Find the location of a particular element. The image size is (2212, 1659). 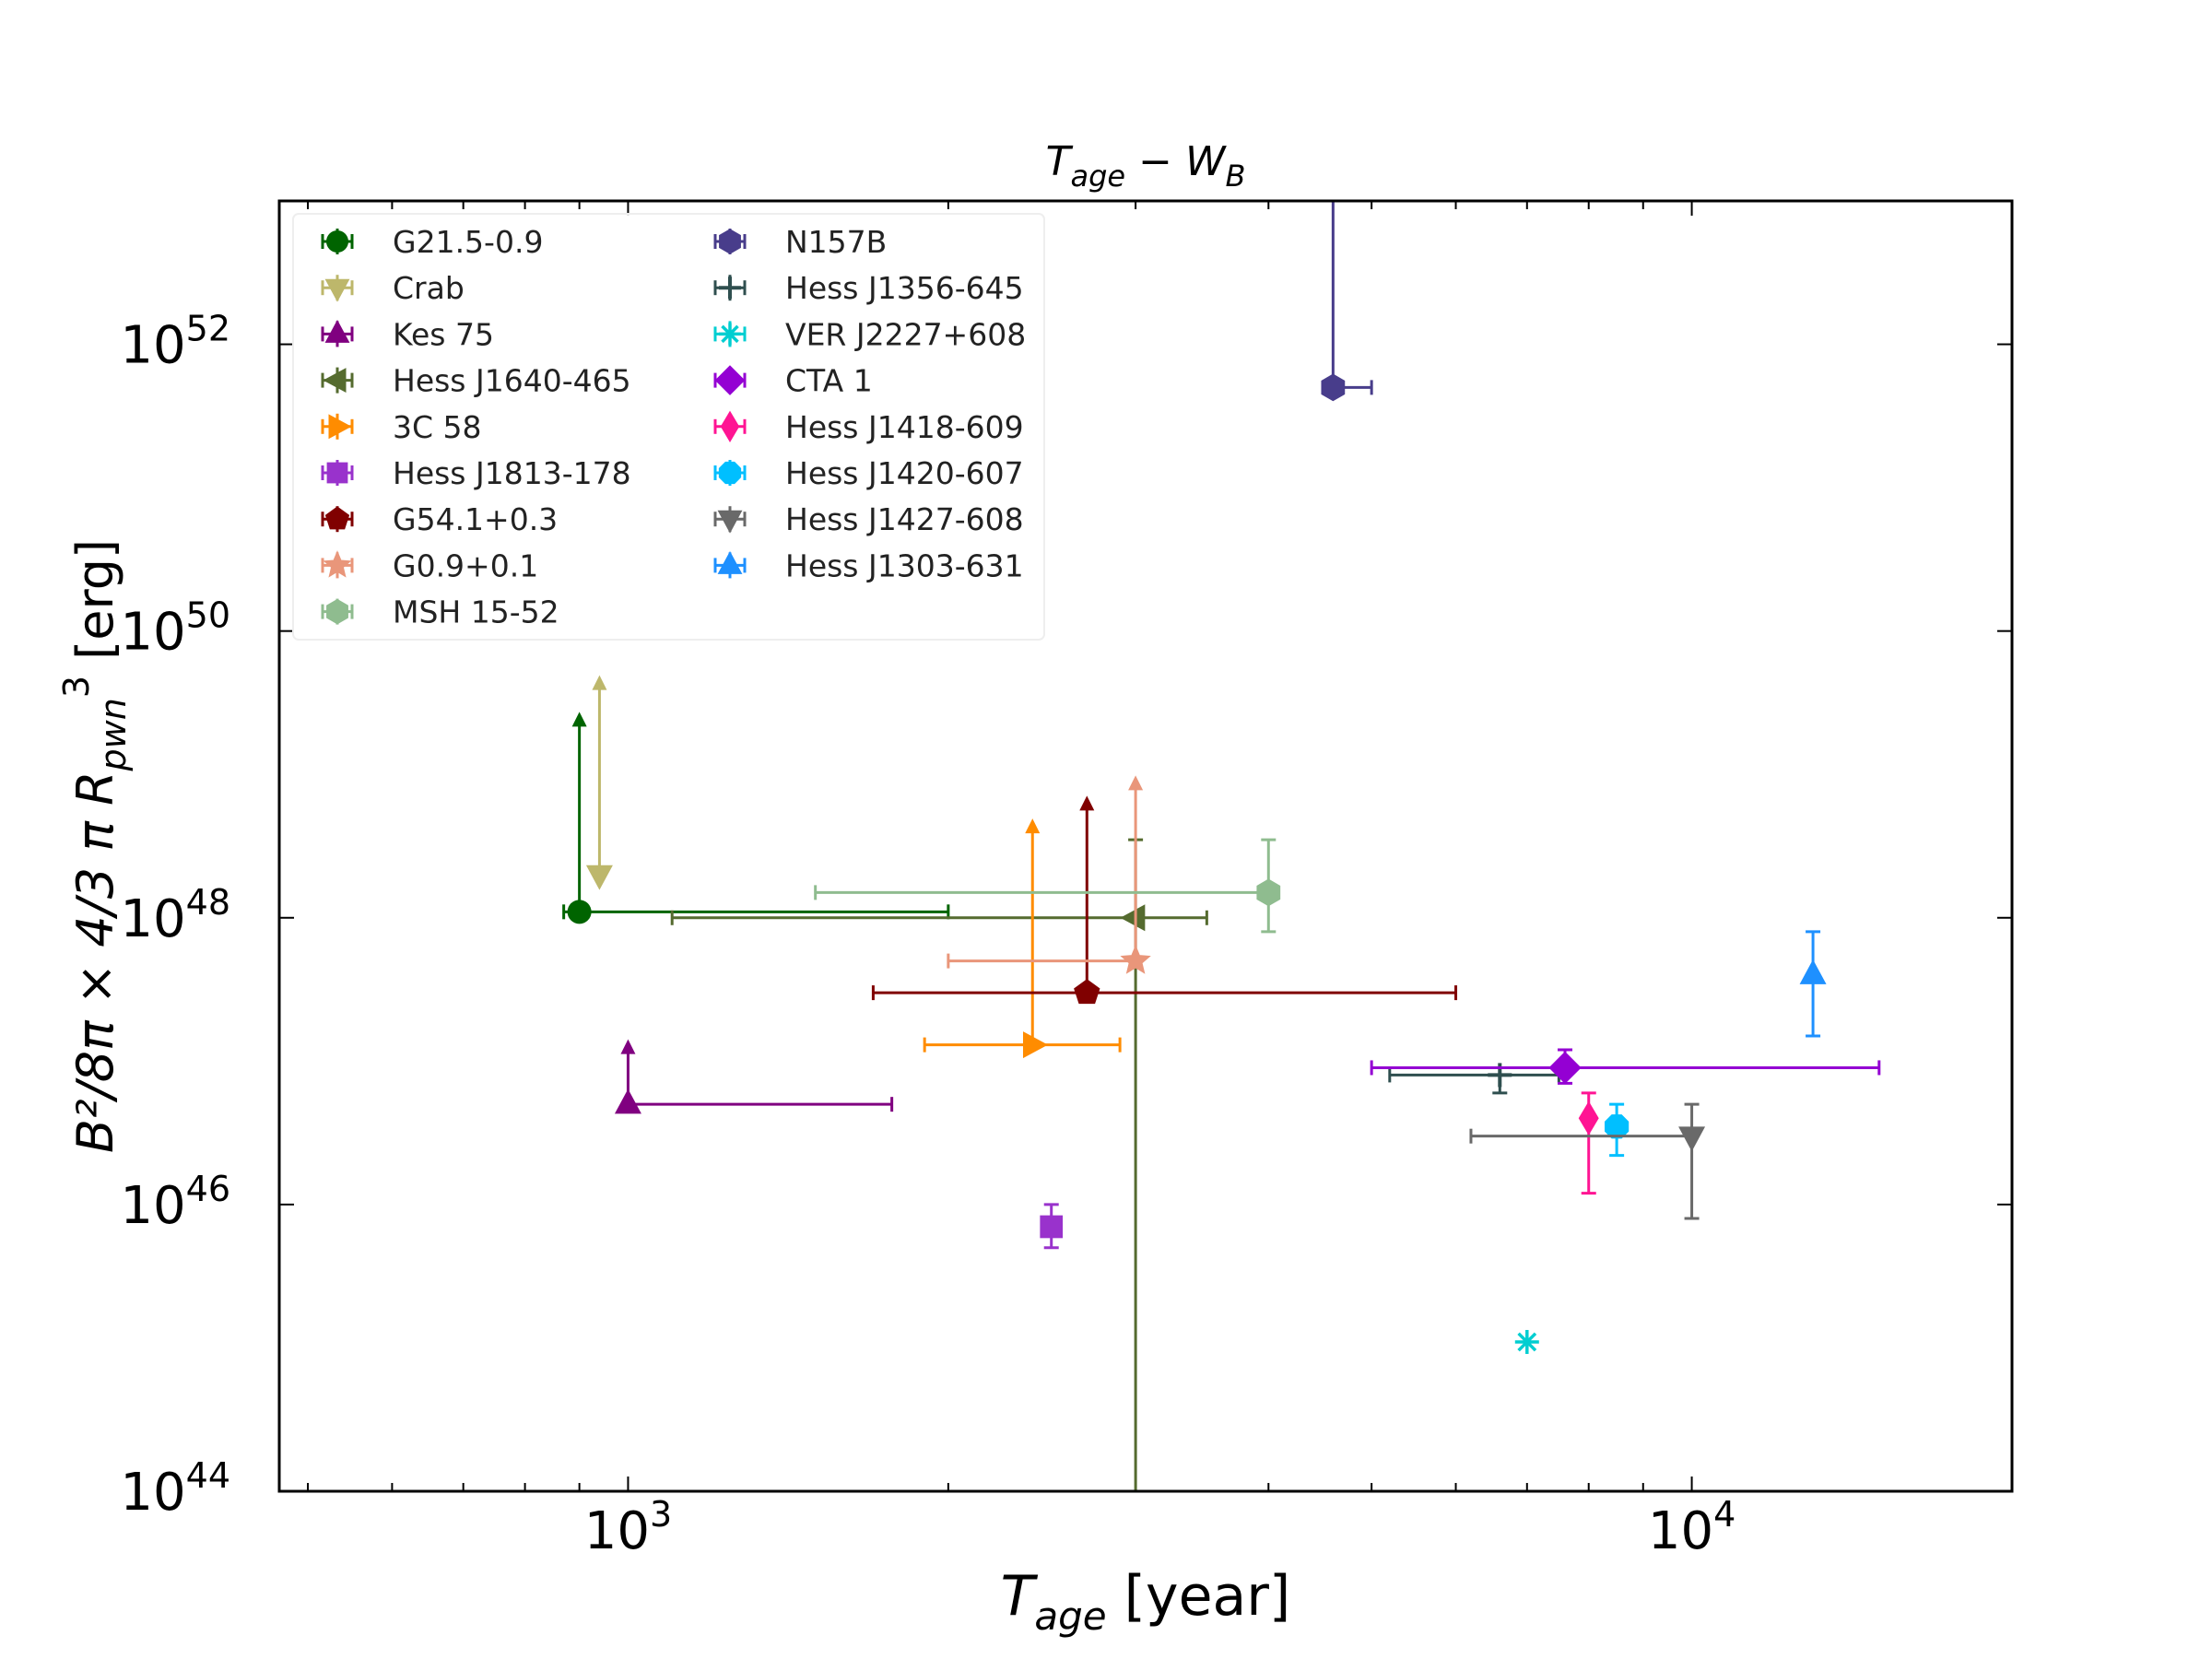

legend-item: G21.5-0.9 is located at coordinates (432, 242).